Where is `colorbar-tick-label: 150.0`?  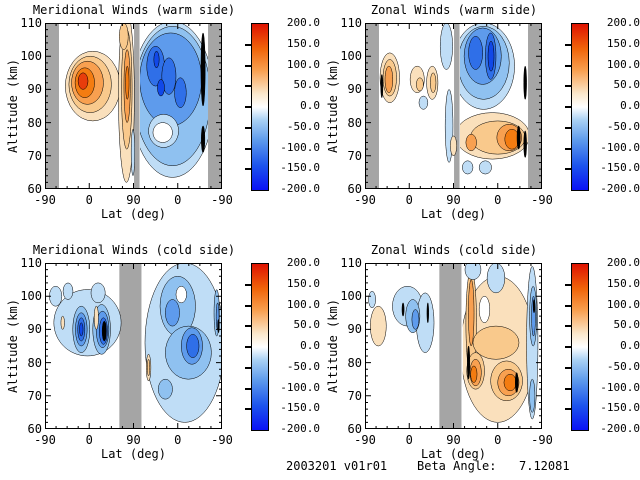
colorbar-tick-label: 150.0 is located at coordinates (623, 283).